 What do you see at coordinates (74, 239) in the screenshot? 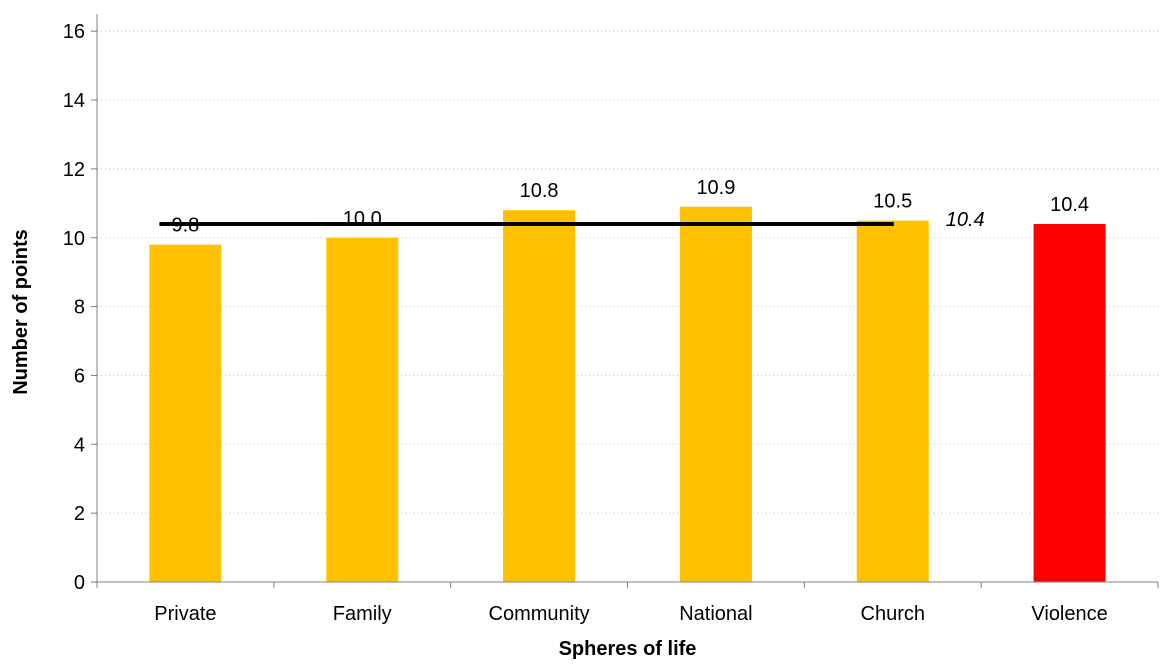
I see `y-tick-label: 10` at bounding box center [74, 239].